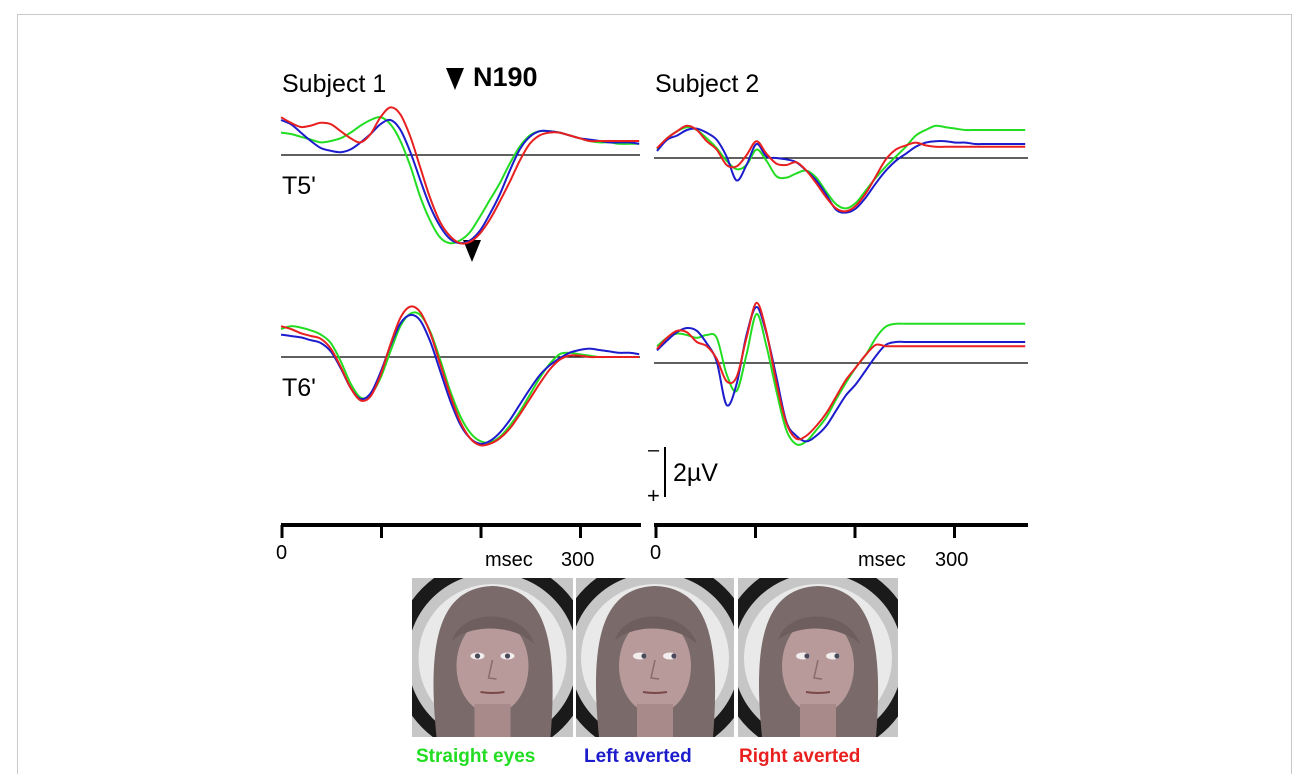 The width and height of the screenshot is (1311, 781). I want to click on face-left-averted, so click(655, 657).